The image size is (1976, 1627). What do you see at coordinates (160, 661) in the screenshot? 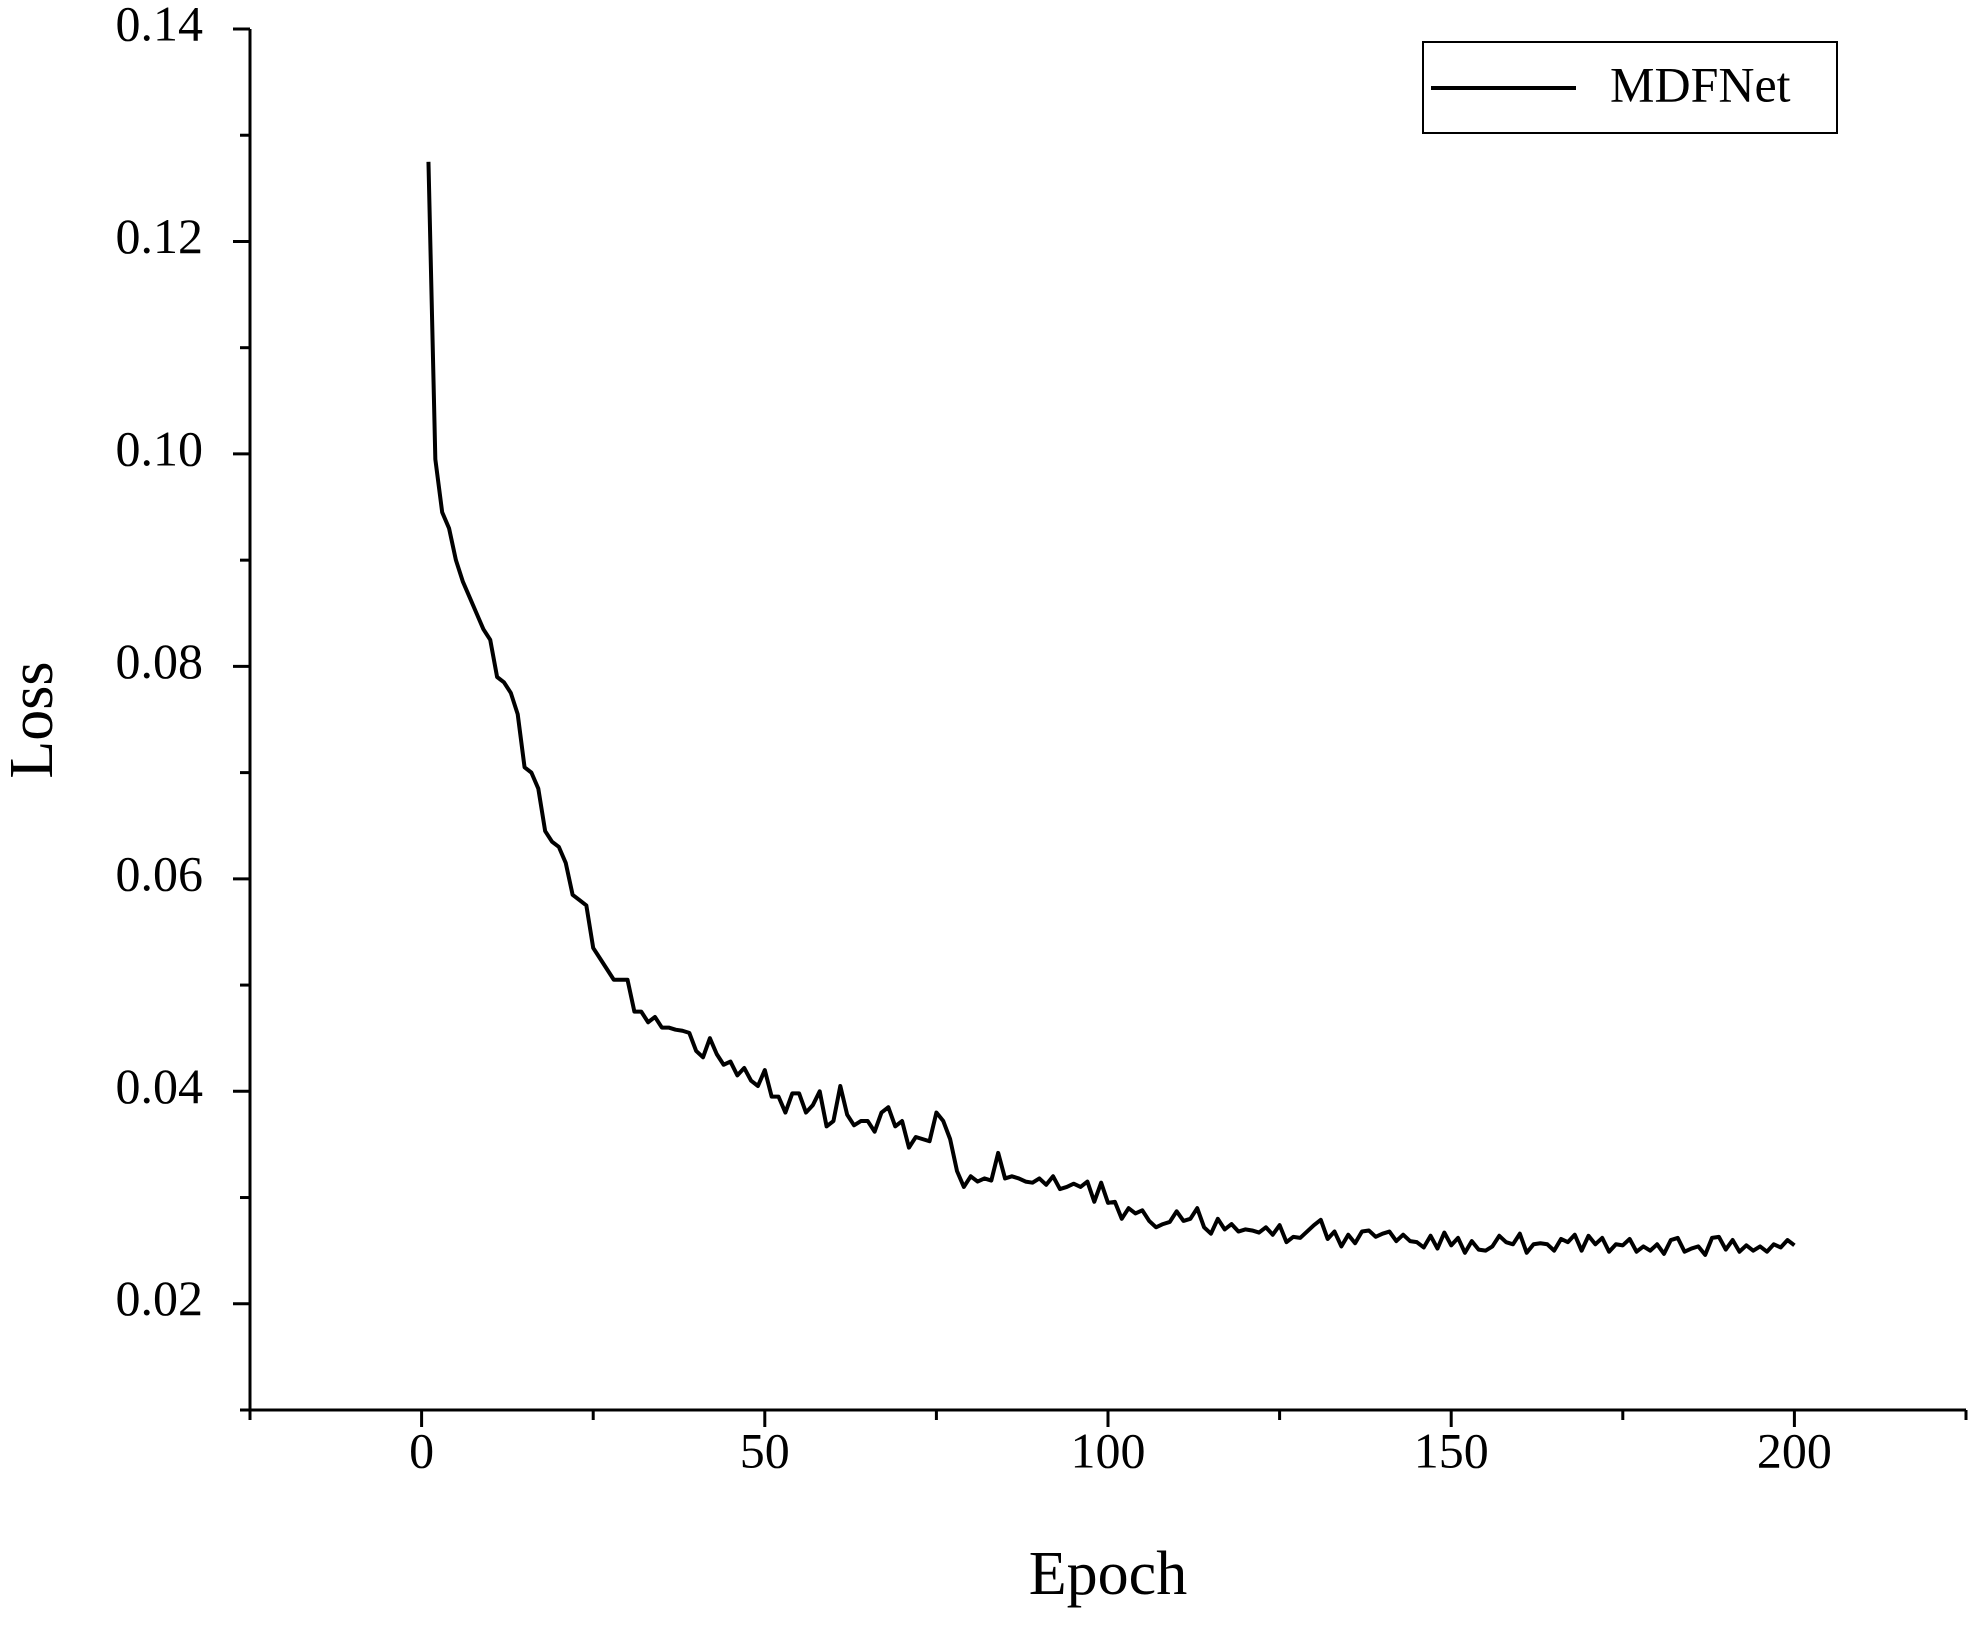
I see `y-tick-label: 0.08` at bounding box center [160, 661].